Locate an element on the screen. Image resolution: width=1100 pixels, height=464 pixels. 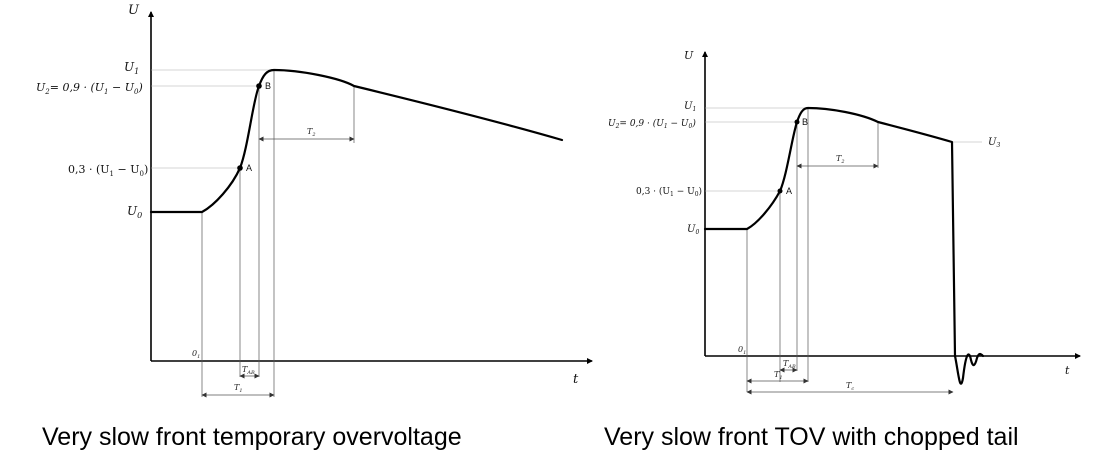
left-label-u1: U1 is located at coordinates (131, 68).